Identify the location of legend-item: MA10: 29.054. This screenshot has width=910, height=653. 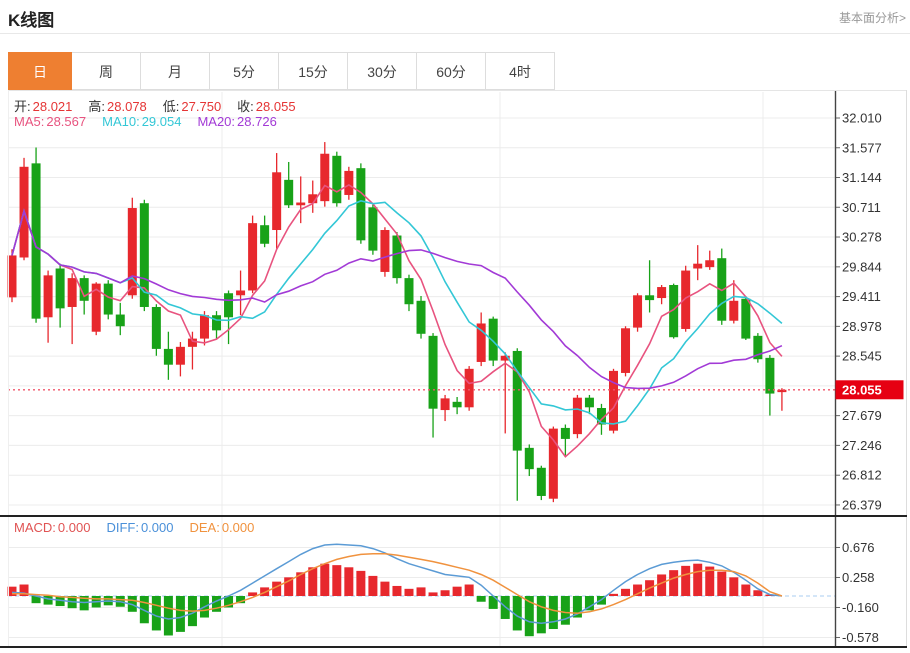
(142, 121).